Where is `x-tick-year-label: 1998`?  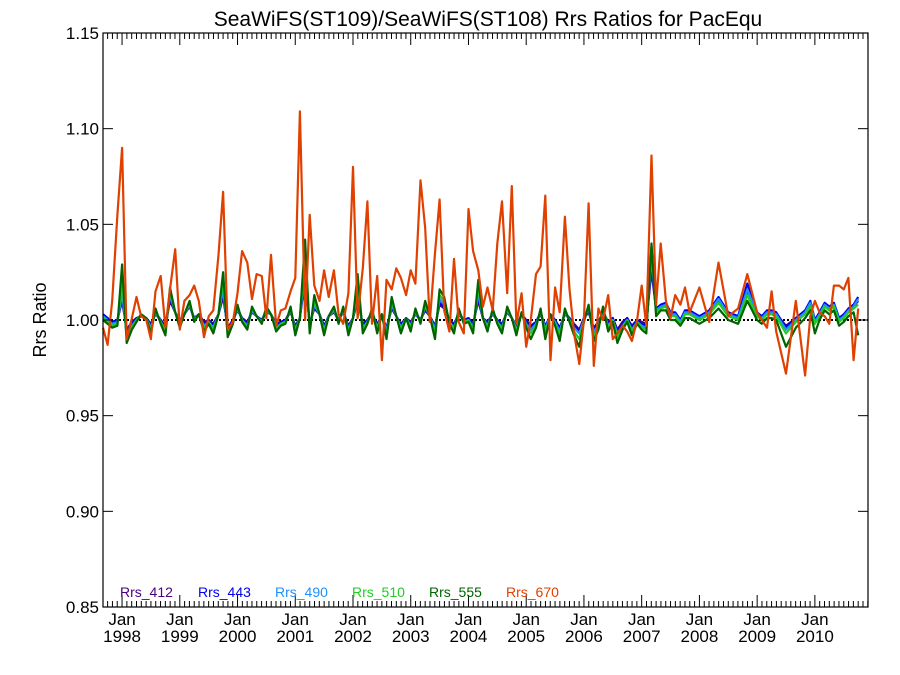 x-tick-year-label: 1998 is located at coordinates (122, 636).